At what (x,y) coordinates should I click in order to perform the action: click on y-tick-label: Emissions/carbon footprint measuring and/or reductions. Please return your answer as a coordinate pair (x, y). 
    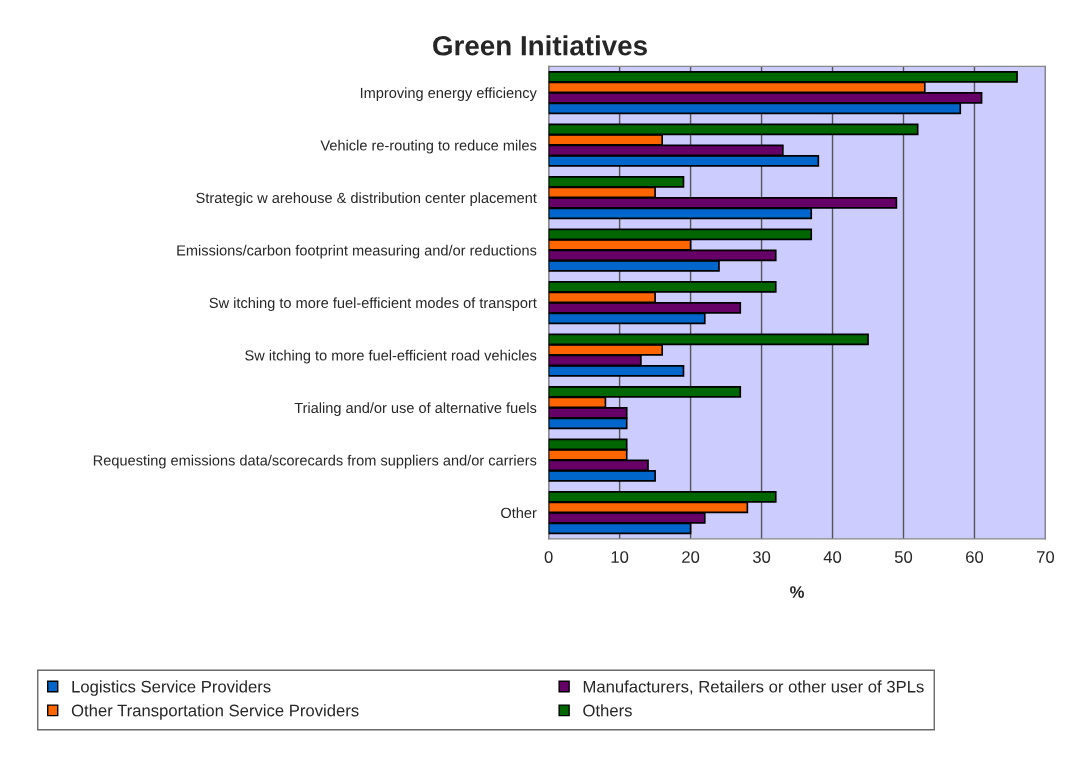
    Looking at the image, I should click on (357, 251).